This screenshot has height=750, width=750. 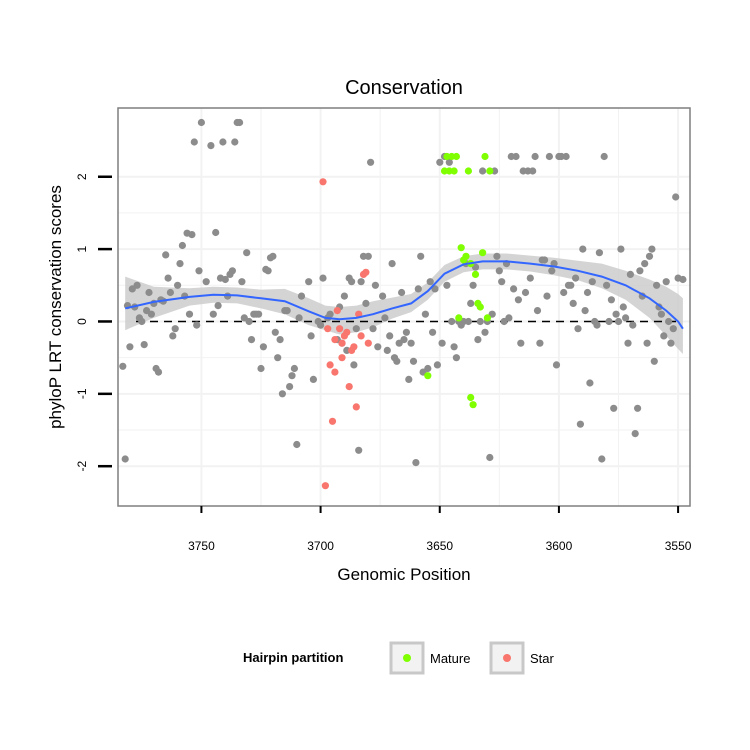 I want to click on y-axis-label: phyloP LRT conservation scores, so click(x=55, y=307).